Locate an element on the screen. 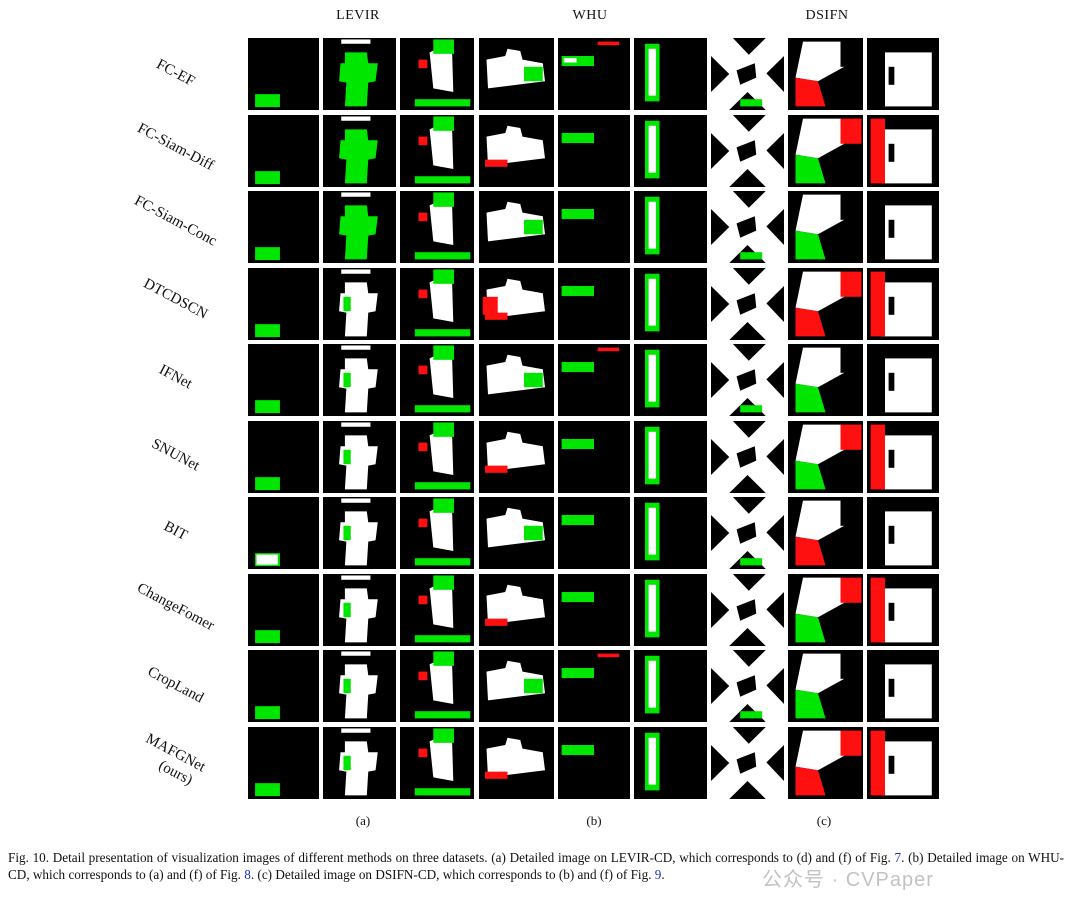 This screenshot has height=914, width=1080. row-label-ifnet: IFNet is located at coordinates (175, 377).